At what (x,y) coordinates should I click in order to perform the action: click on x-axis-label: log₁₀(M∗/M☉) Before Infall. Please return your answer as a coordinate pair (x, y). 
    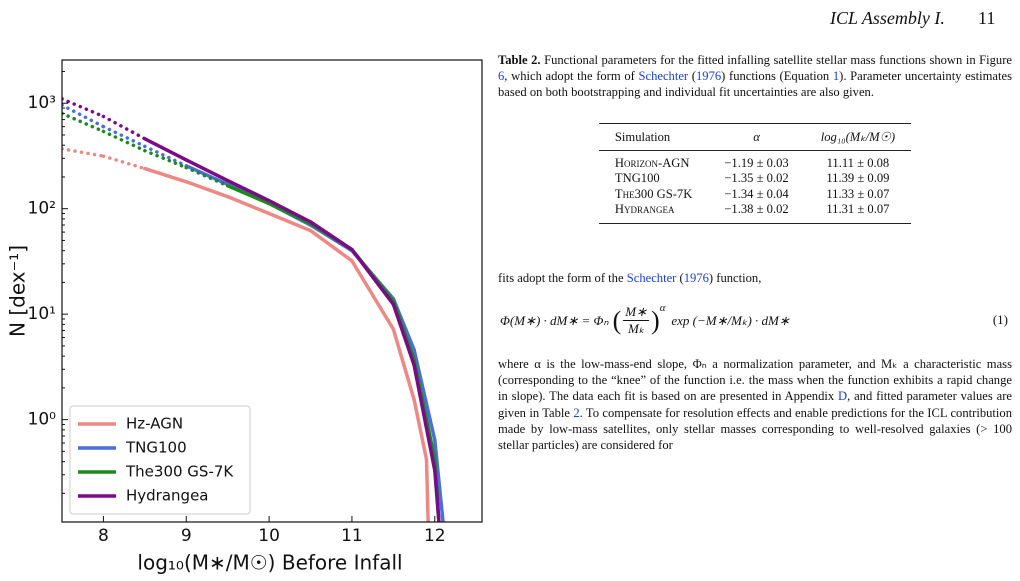
    Looking at the image, I should click on (269, 563).